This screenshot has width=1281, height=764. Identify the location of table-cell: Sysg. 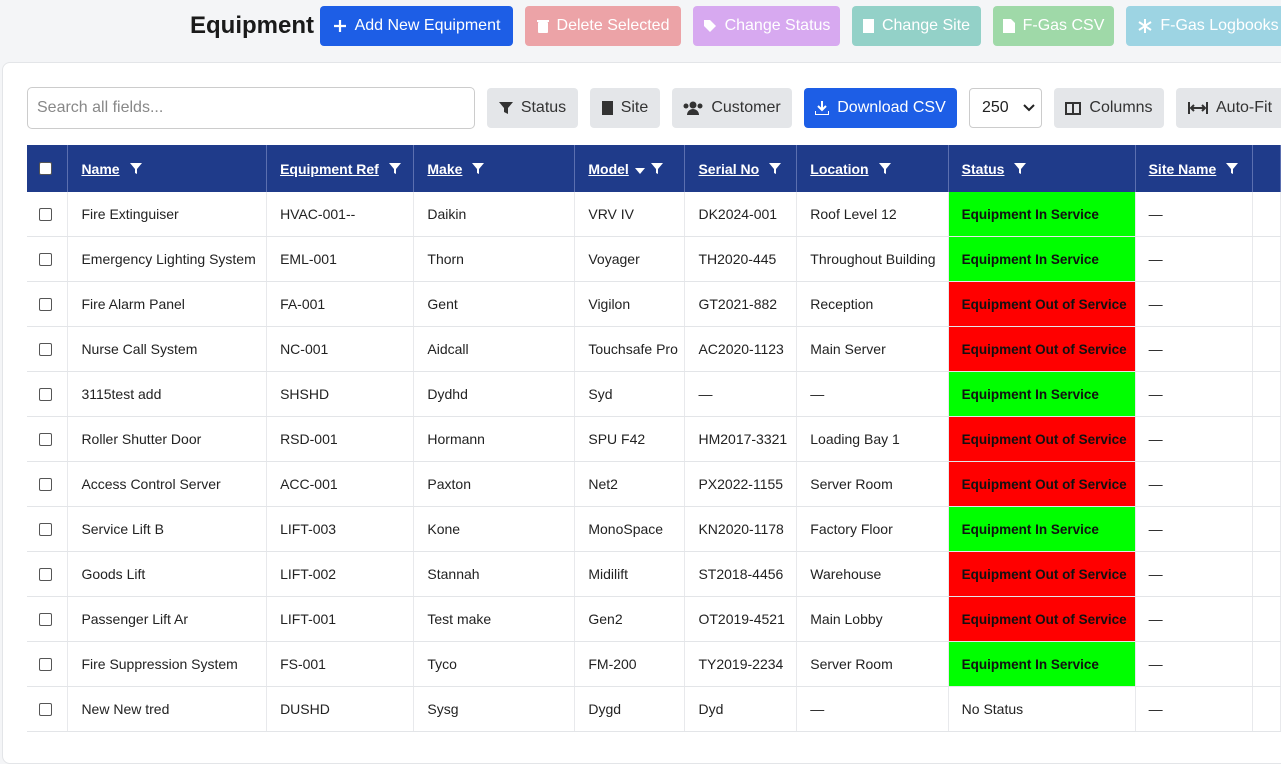
(494, 709).